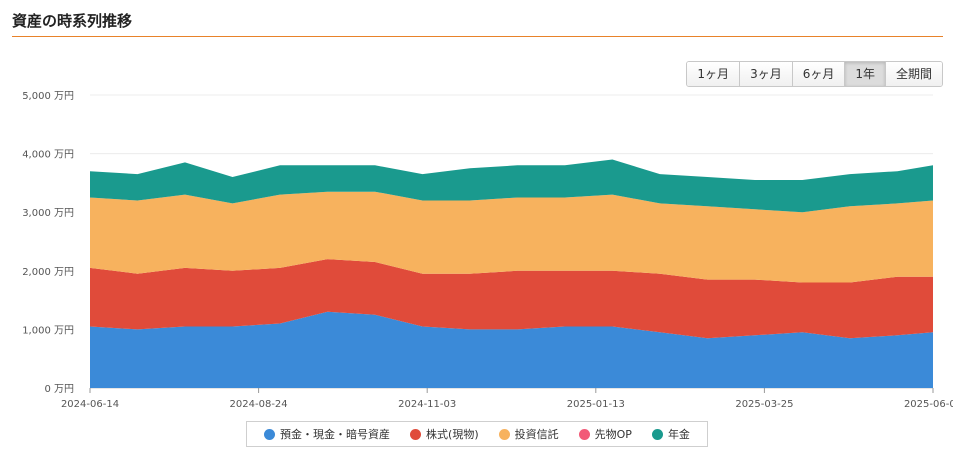 This screenshot has height=452, width=953. I want to click on x-tick-label: 2024-06-14, so click(90, 404).